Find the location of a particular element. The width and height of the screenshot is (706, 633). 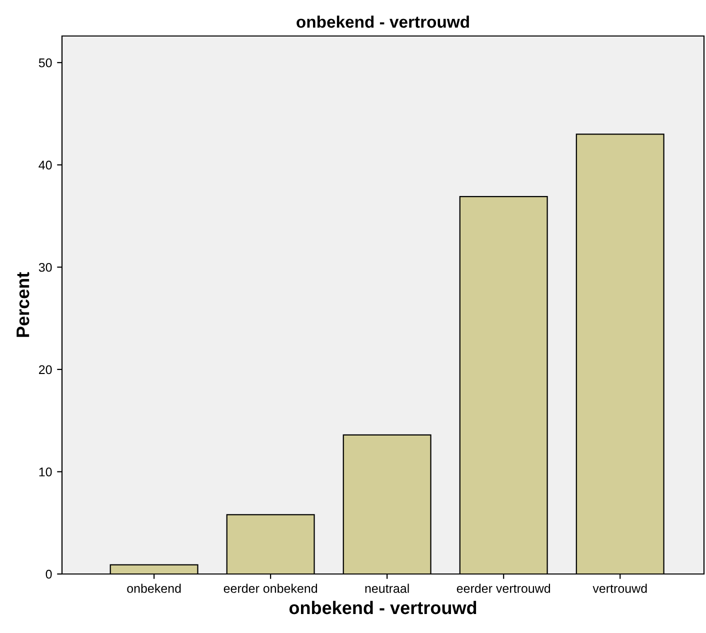

y-tick-label: 30 is located at coordinates (45, 267).